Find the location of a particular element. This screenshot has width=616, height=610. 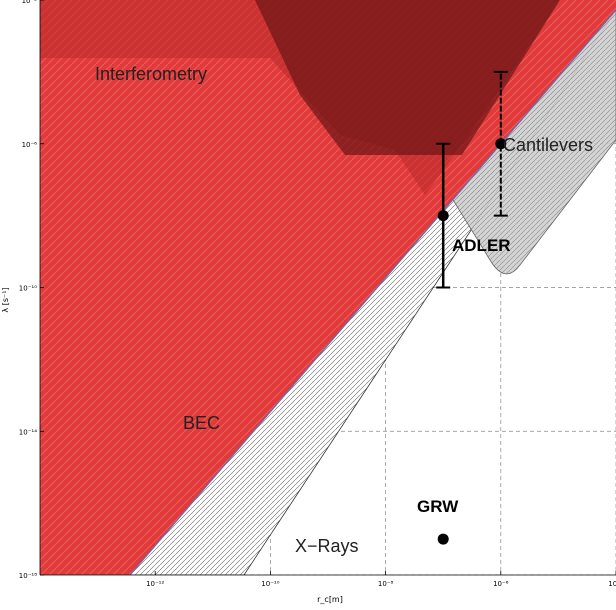

bec-label: BEC is located at coordinates (201, 423).